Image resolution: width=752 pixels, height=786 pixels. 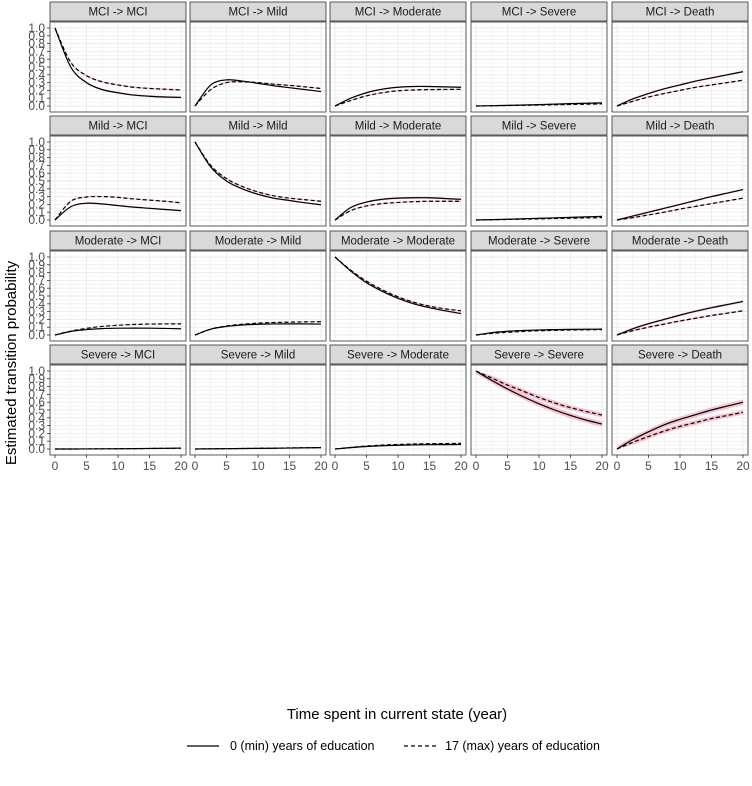 I want to click on strip-title: MCI -> Moderate, so click(x=398, y=13).